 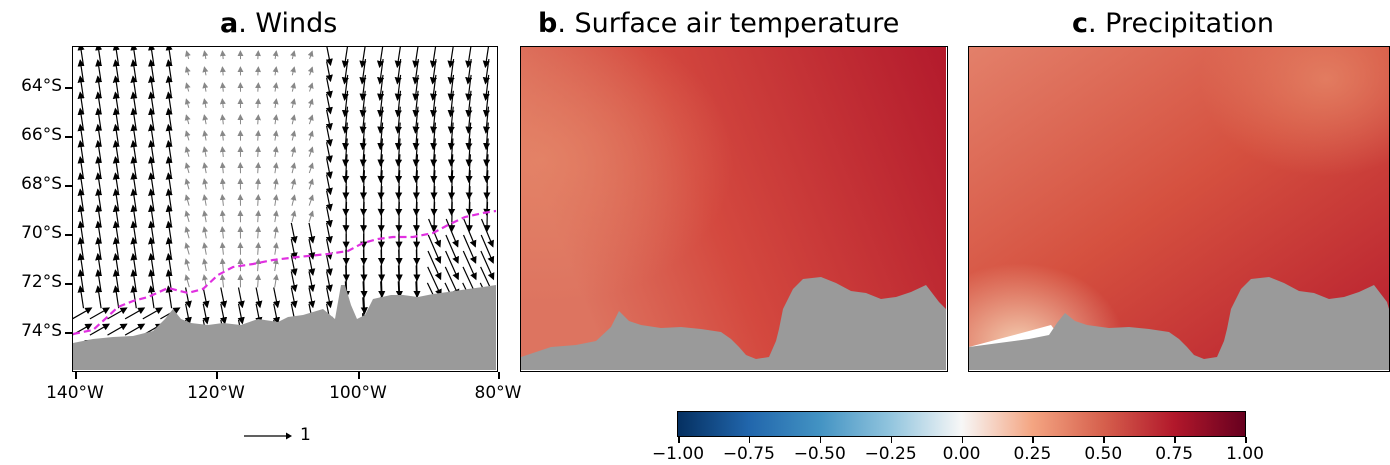 I want to click on lat-tick-label: 70°S, so click(x=41, y=233).